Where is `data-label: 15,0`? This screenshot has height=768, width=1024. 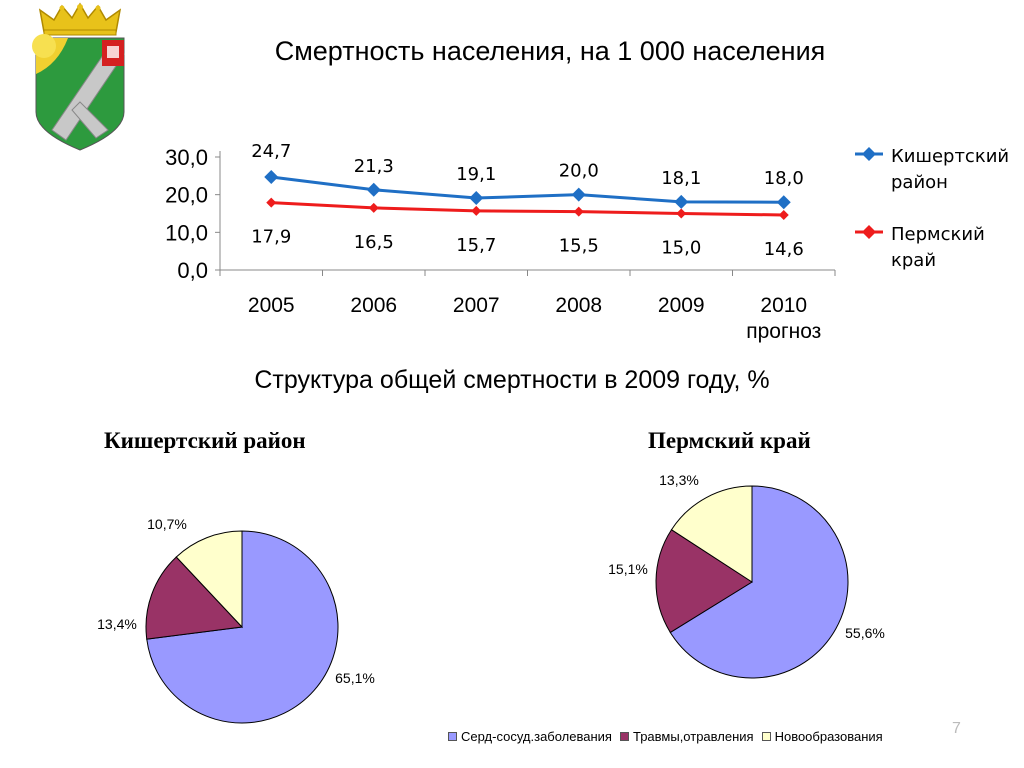 data-label: 15,0 is located at coordinates (681, 248).